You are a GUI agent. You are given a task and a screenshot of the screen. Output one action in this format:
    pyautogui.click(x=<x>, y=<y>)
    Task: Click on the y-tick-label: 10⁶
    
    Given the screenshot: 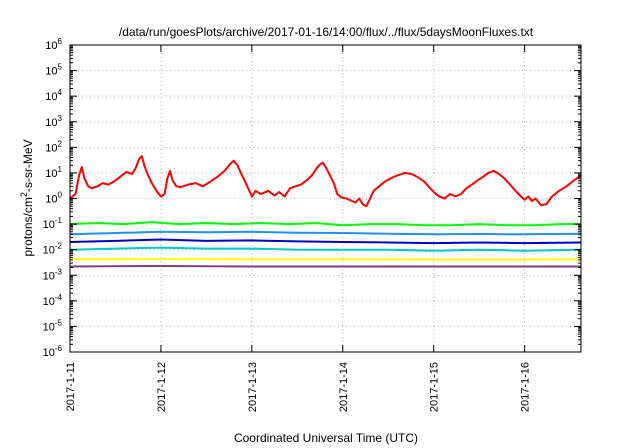 What is the action you would take?
    pyautogui.click(x=53, y=44)
    